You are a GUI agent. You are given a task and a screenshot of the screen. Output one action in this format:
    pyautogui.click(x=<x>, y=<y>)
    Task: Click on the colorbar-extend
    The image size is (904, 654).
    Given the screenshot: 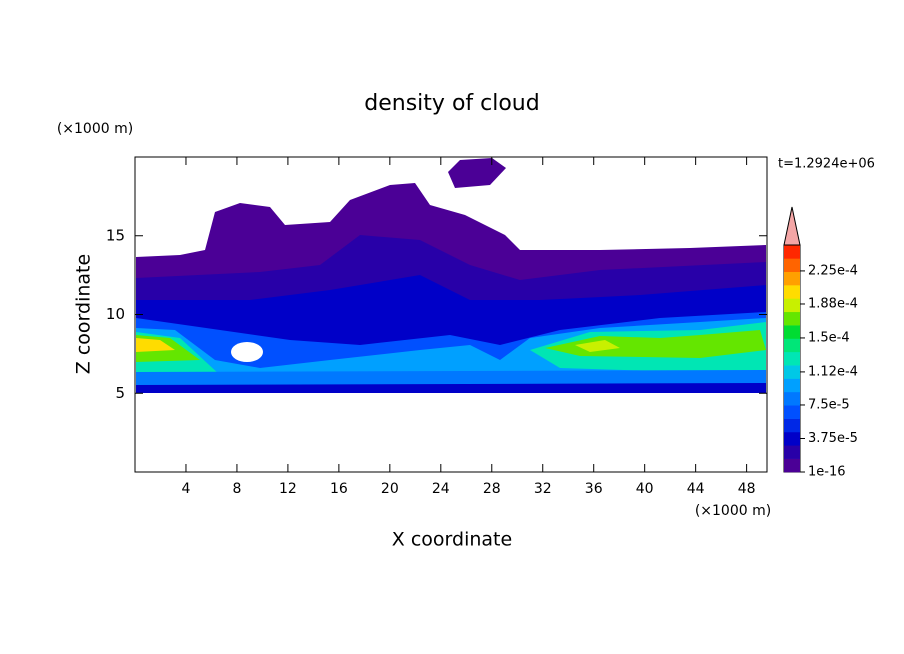 What is the action you would take?
    pyautogui.click(x=792, y=226)
    